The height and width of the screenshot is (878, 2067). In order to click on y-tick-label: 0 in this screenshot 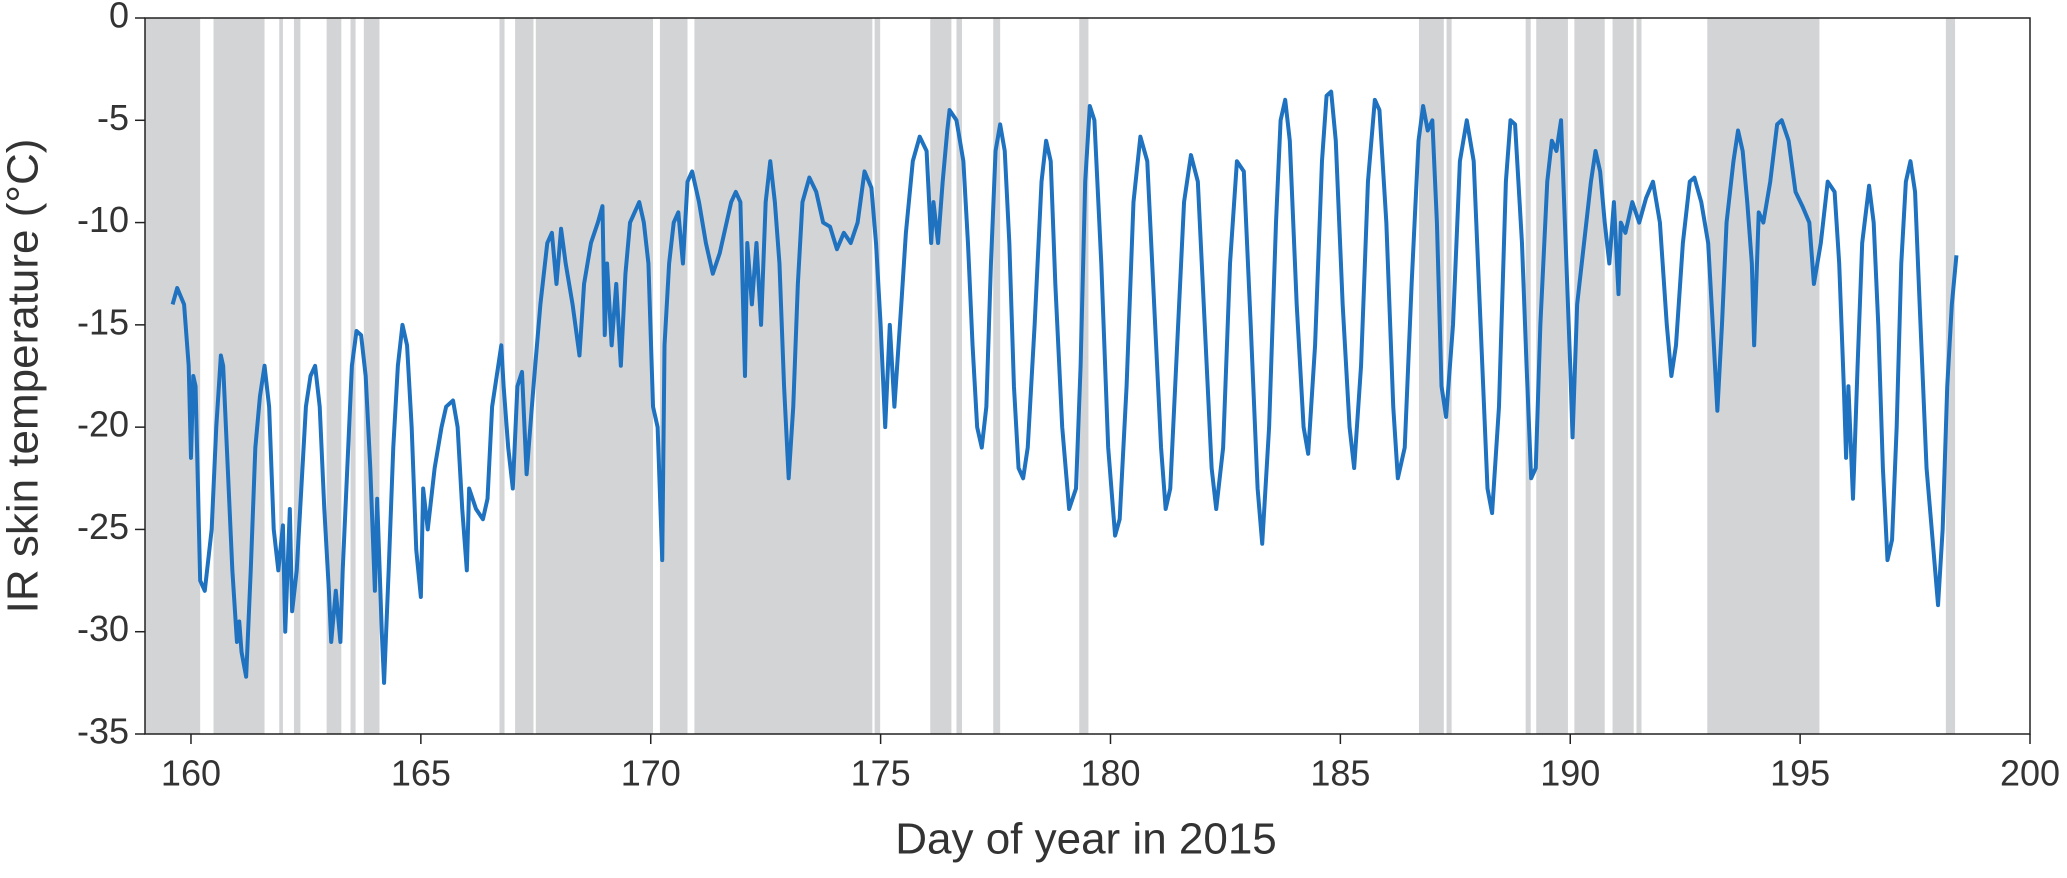, I will do `click(119, 18)`.